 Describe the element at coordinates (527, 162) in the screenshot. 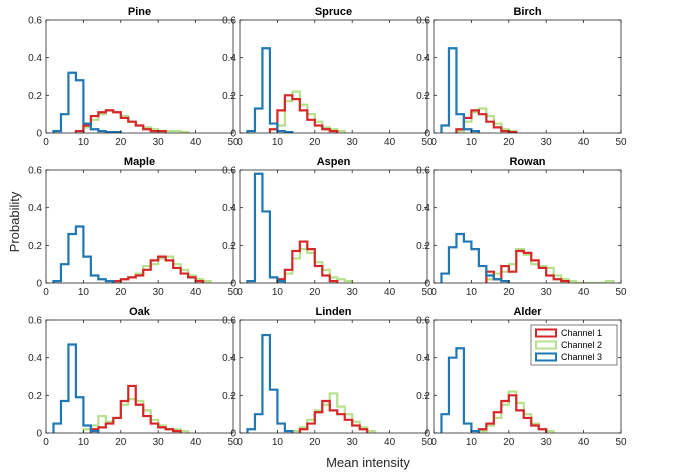

I see `panel-title: Rowan` at that location.